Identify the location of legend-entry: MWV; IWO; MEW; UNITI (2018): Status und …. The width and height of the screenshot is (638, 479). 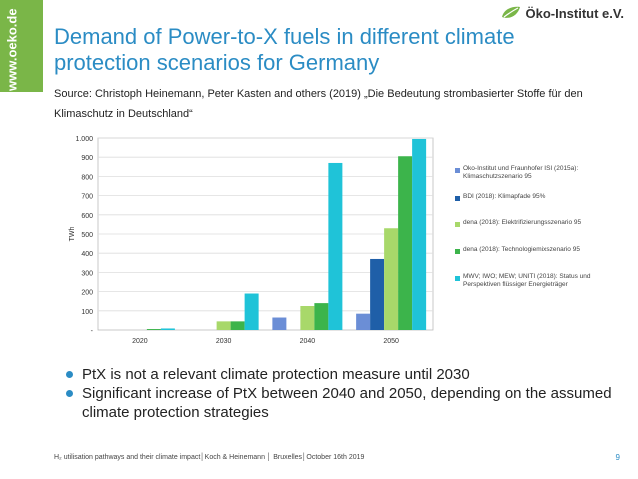
(527, 280).